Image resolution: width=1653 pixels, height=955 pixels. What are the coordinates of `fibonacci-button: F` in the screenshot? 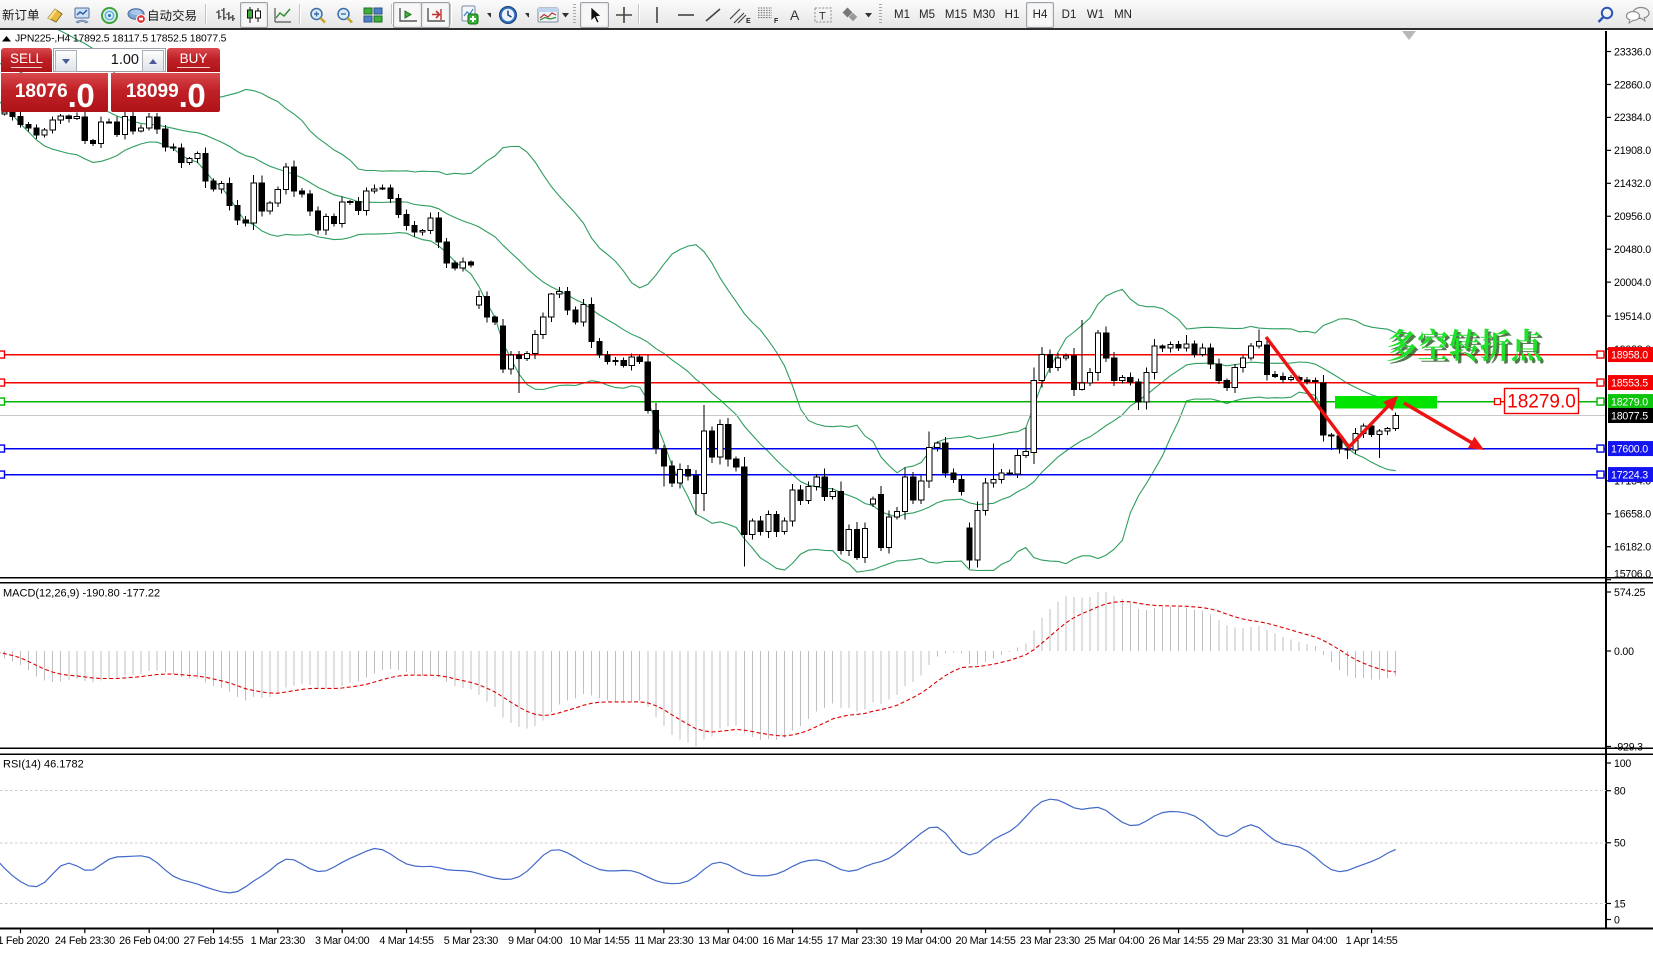 It's located at (768, 15).